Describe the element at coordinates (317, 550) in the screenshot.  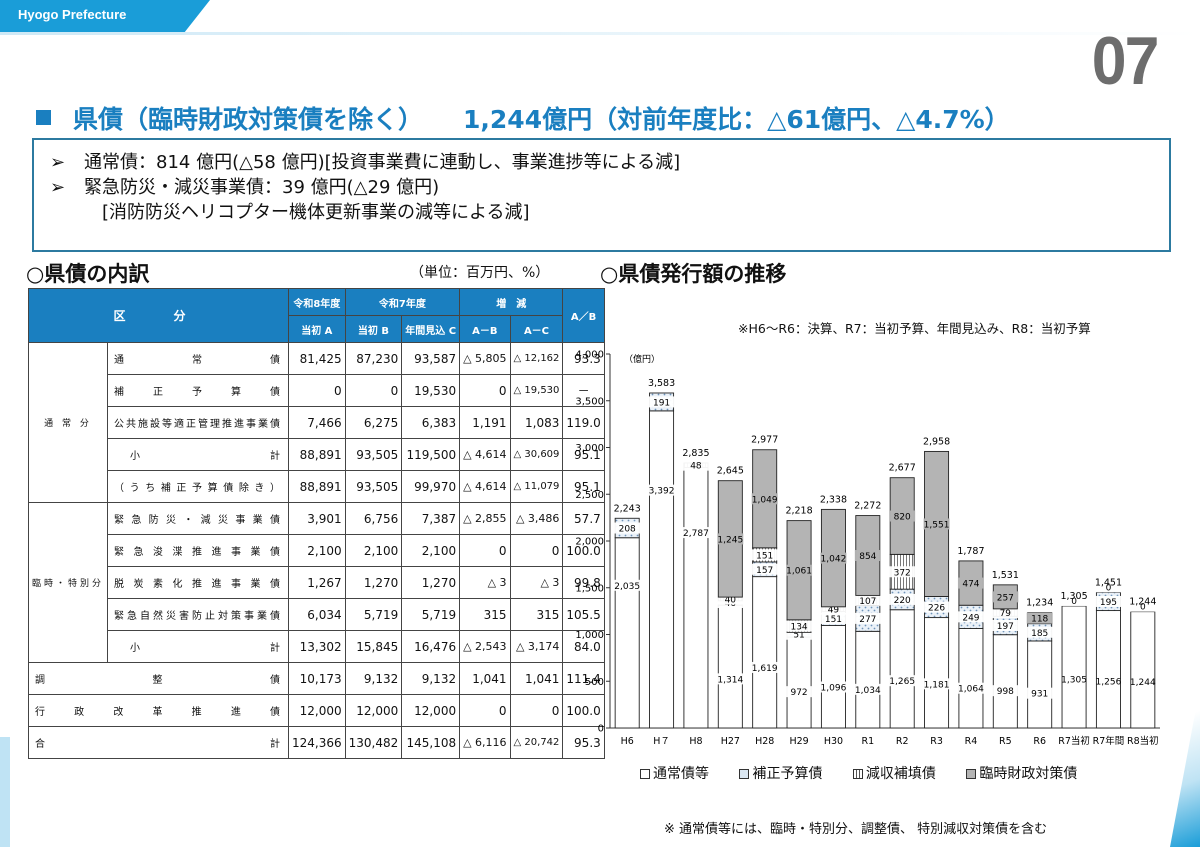
I see `table-row: 緊急浚渫推進事業債 2,100 2,100 2,100 0 0 100.0` at that location.